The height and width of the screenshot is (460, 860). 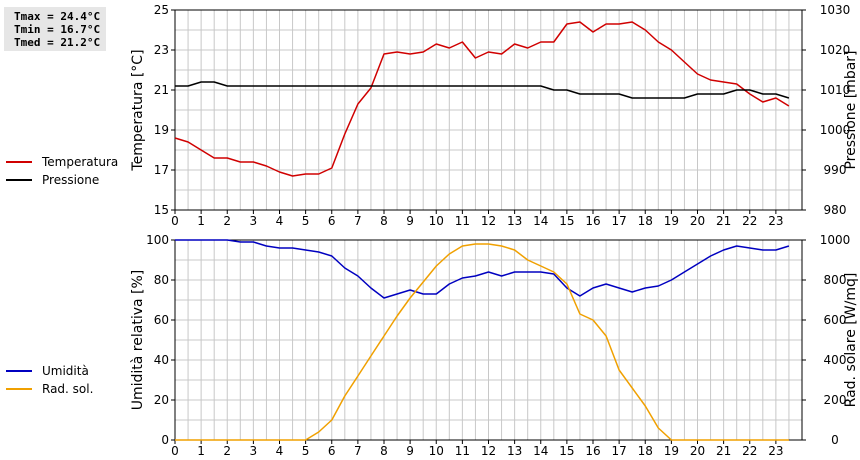 I want to click on y-tick-label: 0, so click(x=165, y=440).